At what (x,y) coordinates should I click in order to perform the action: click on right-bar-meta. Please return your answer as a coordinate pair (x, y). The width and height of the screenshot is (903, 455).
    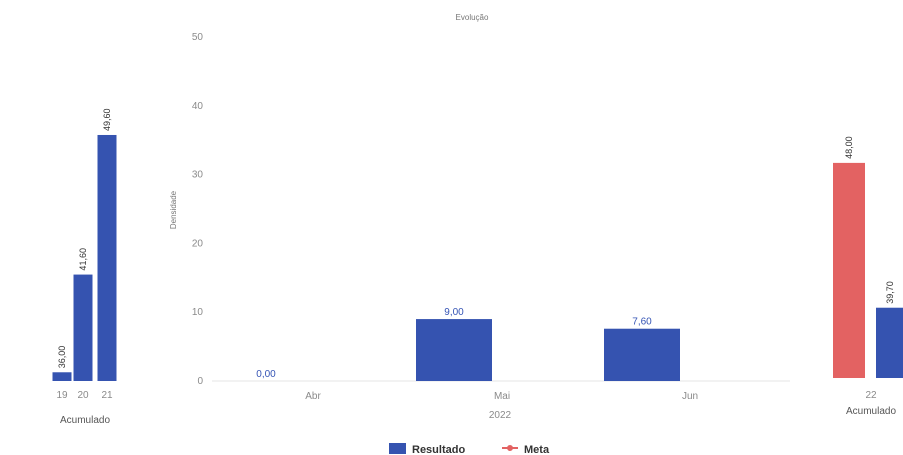
    Looking at the image, I should click on (849, 270).